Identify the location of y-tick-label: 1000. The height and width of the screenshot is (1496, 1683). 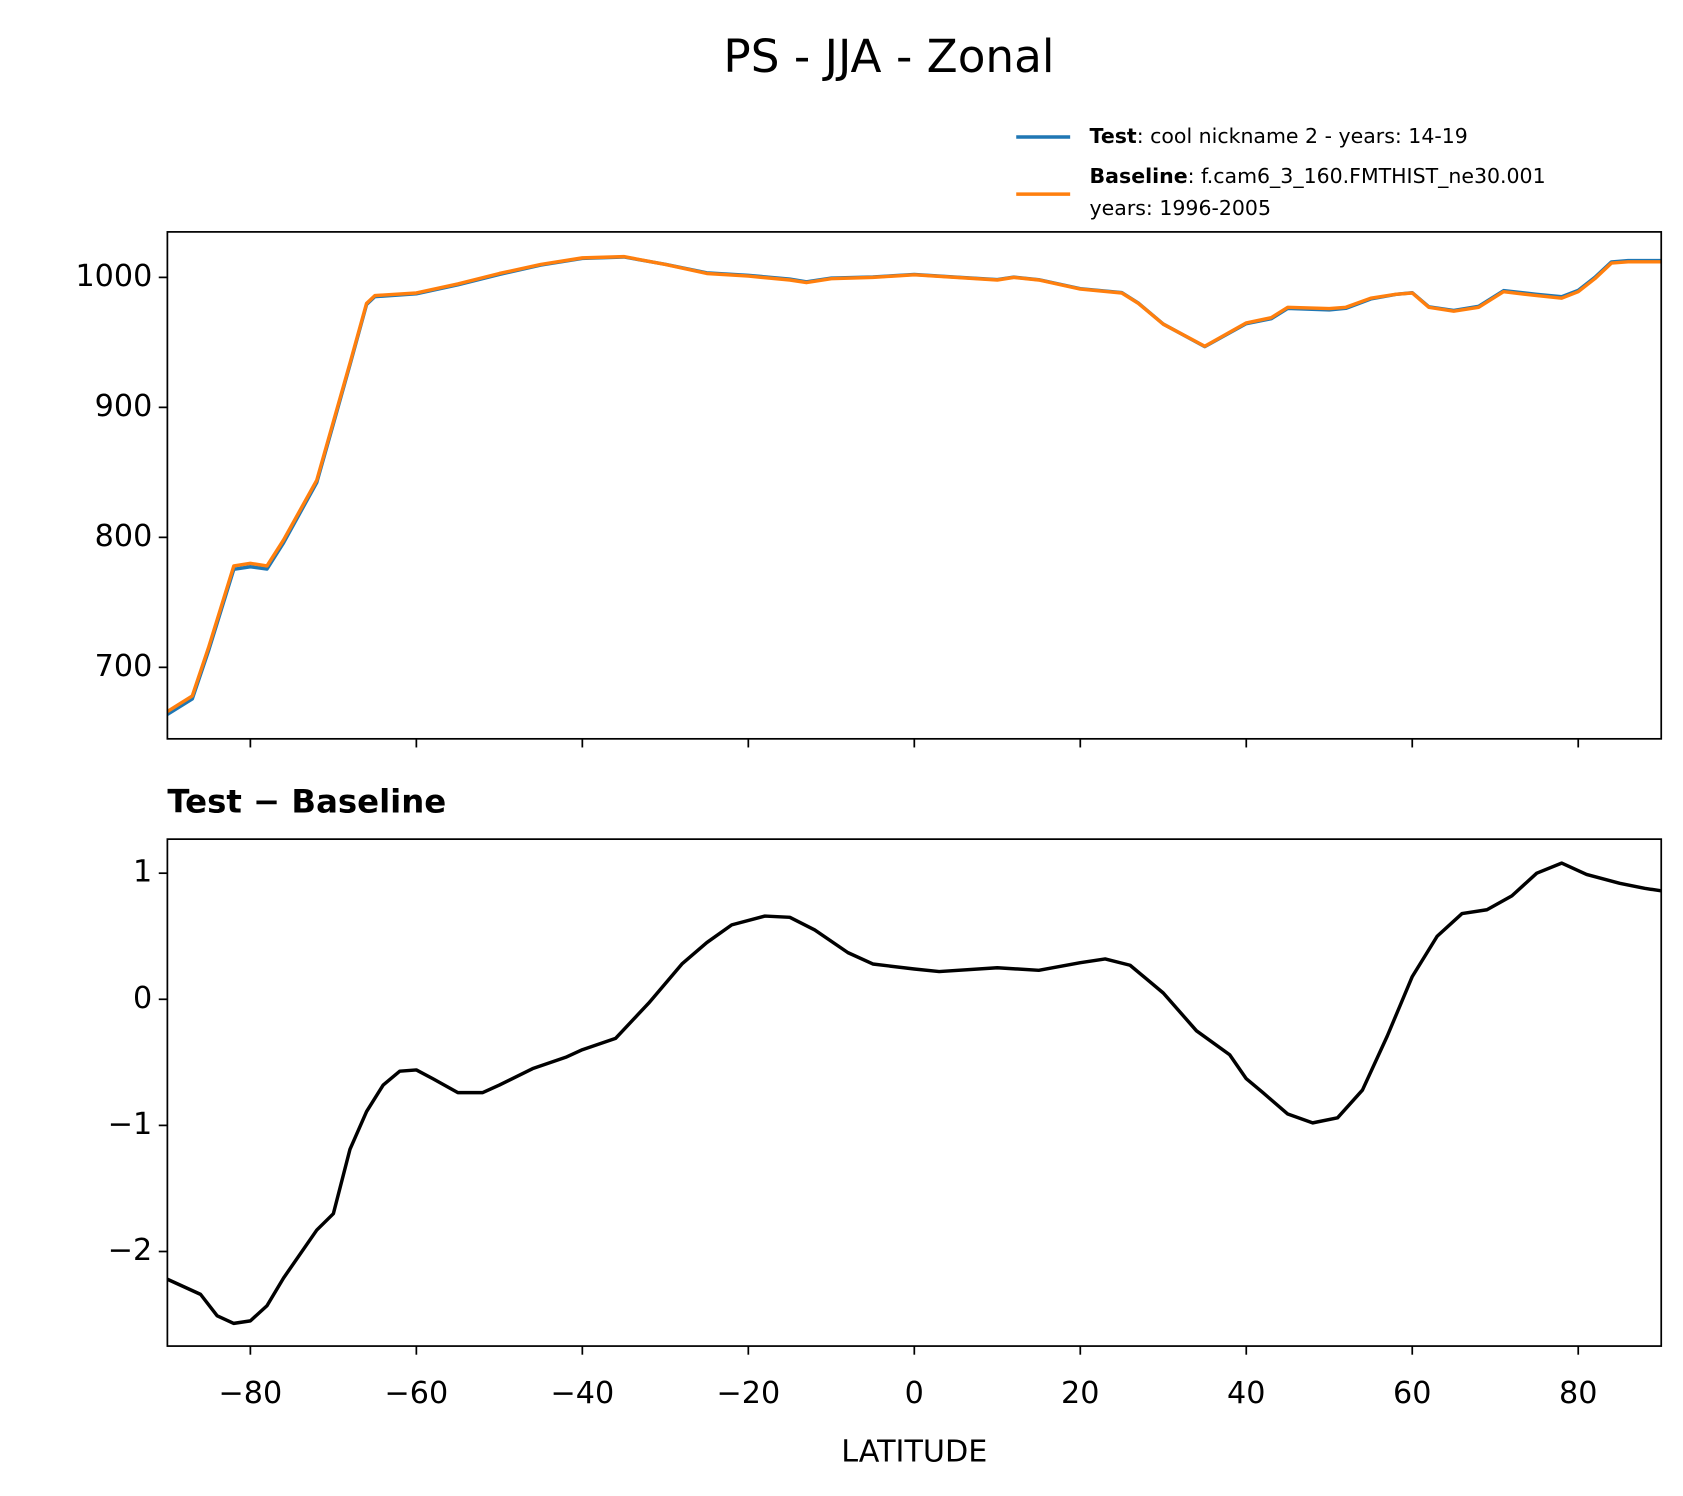
(113, 276).